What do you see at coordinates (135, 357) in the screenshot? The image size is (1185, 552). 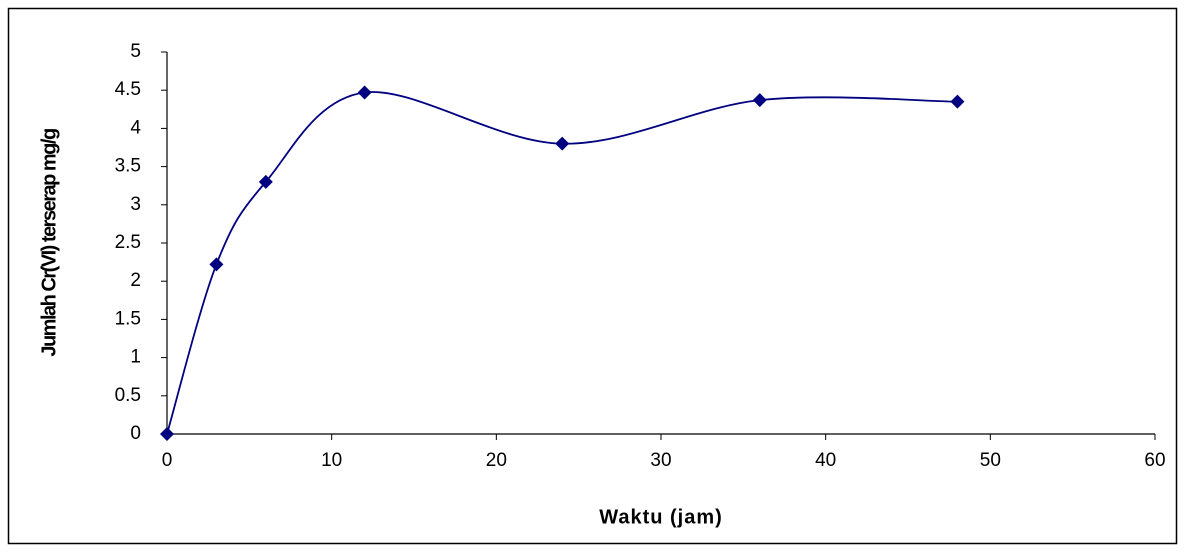 I see `y-tick-label: 1` at bounding box center [135, 357].